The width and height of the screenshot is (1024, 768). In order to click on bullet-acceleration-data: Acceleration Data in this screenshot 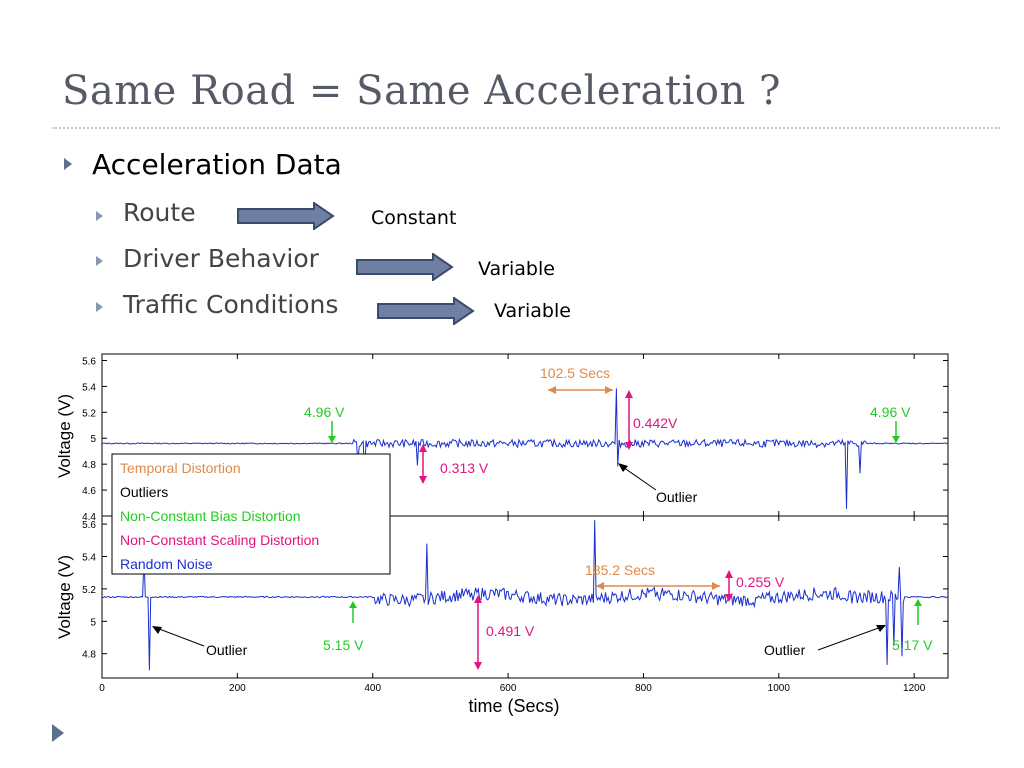, I will do `click(217, 164)`.